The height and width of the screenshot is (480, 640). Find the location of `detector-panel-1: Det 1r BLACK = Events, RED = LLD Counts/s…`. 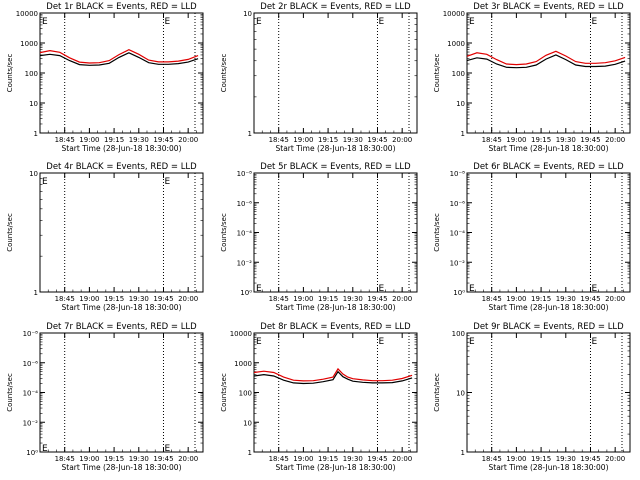

detector-panel-1: Det 1r BLACK = Events, RED = LLD Counts/s… is located at coordinates (105, 77).